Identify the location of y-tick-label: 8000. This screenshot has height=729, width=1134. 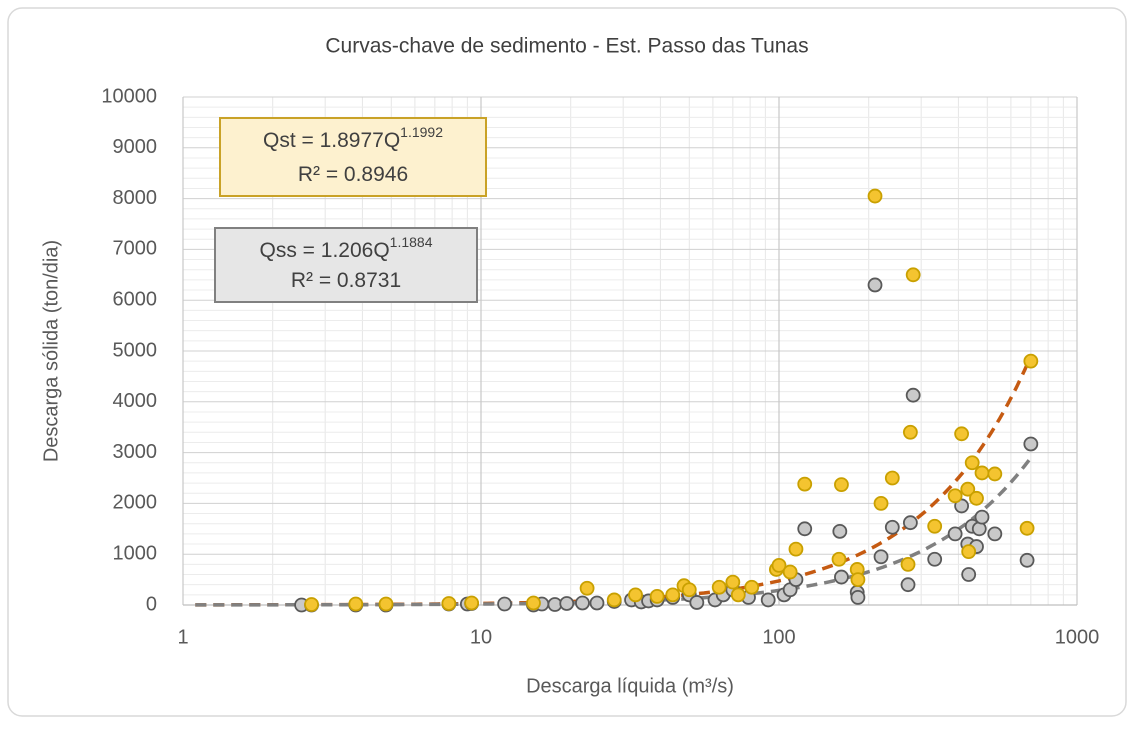
(135, 198).